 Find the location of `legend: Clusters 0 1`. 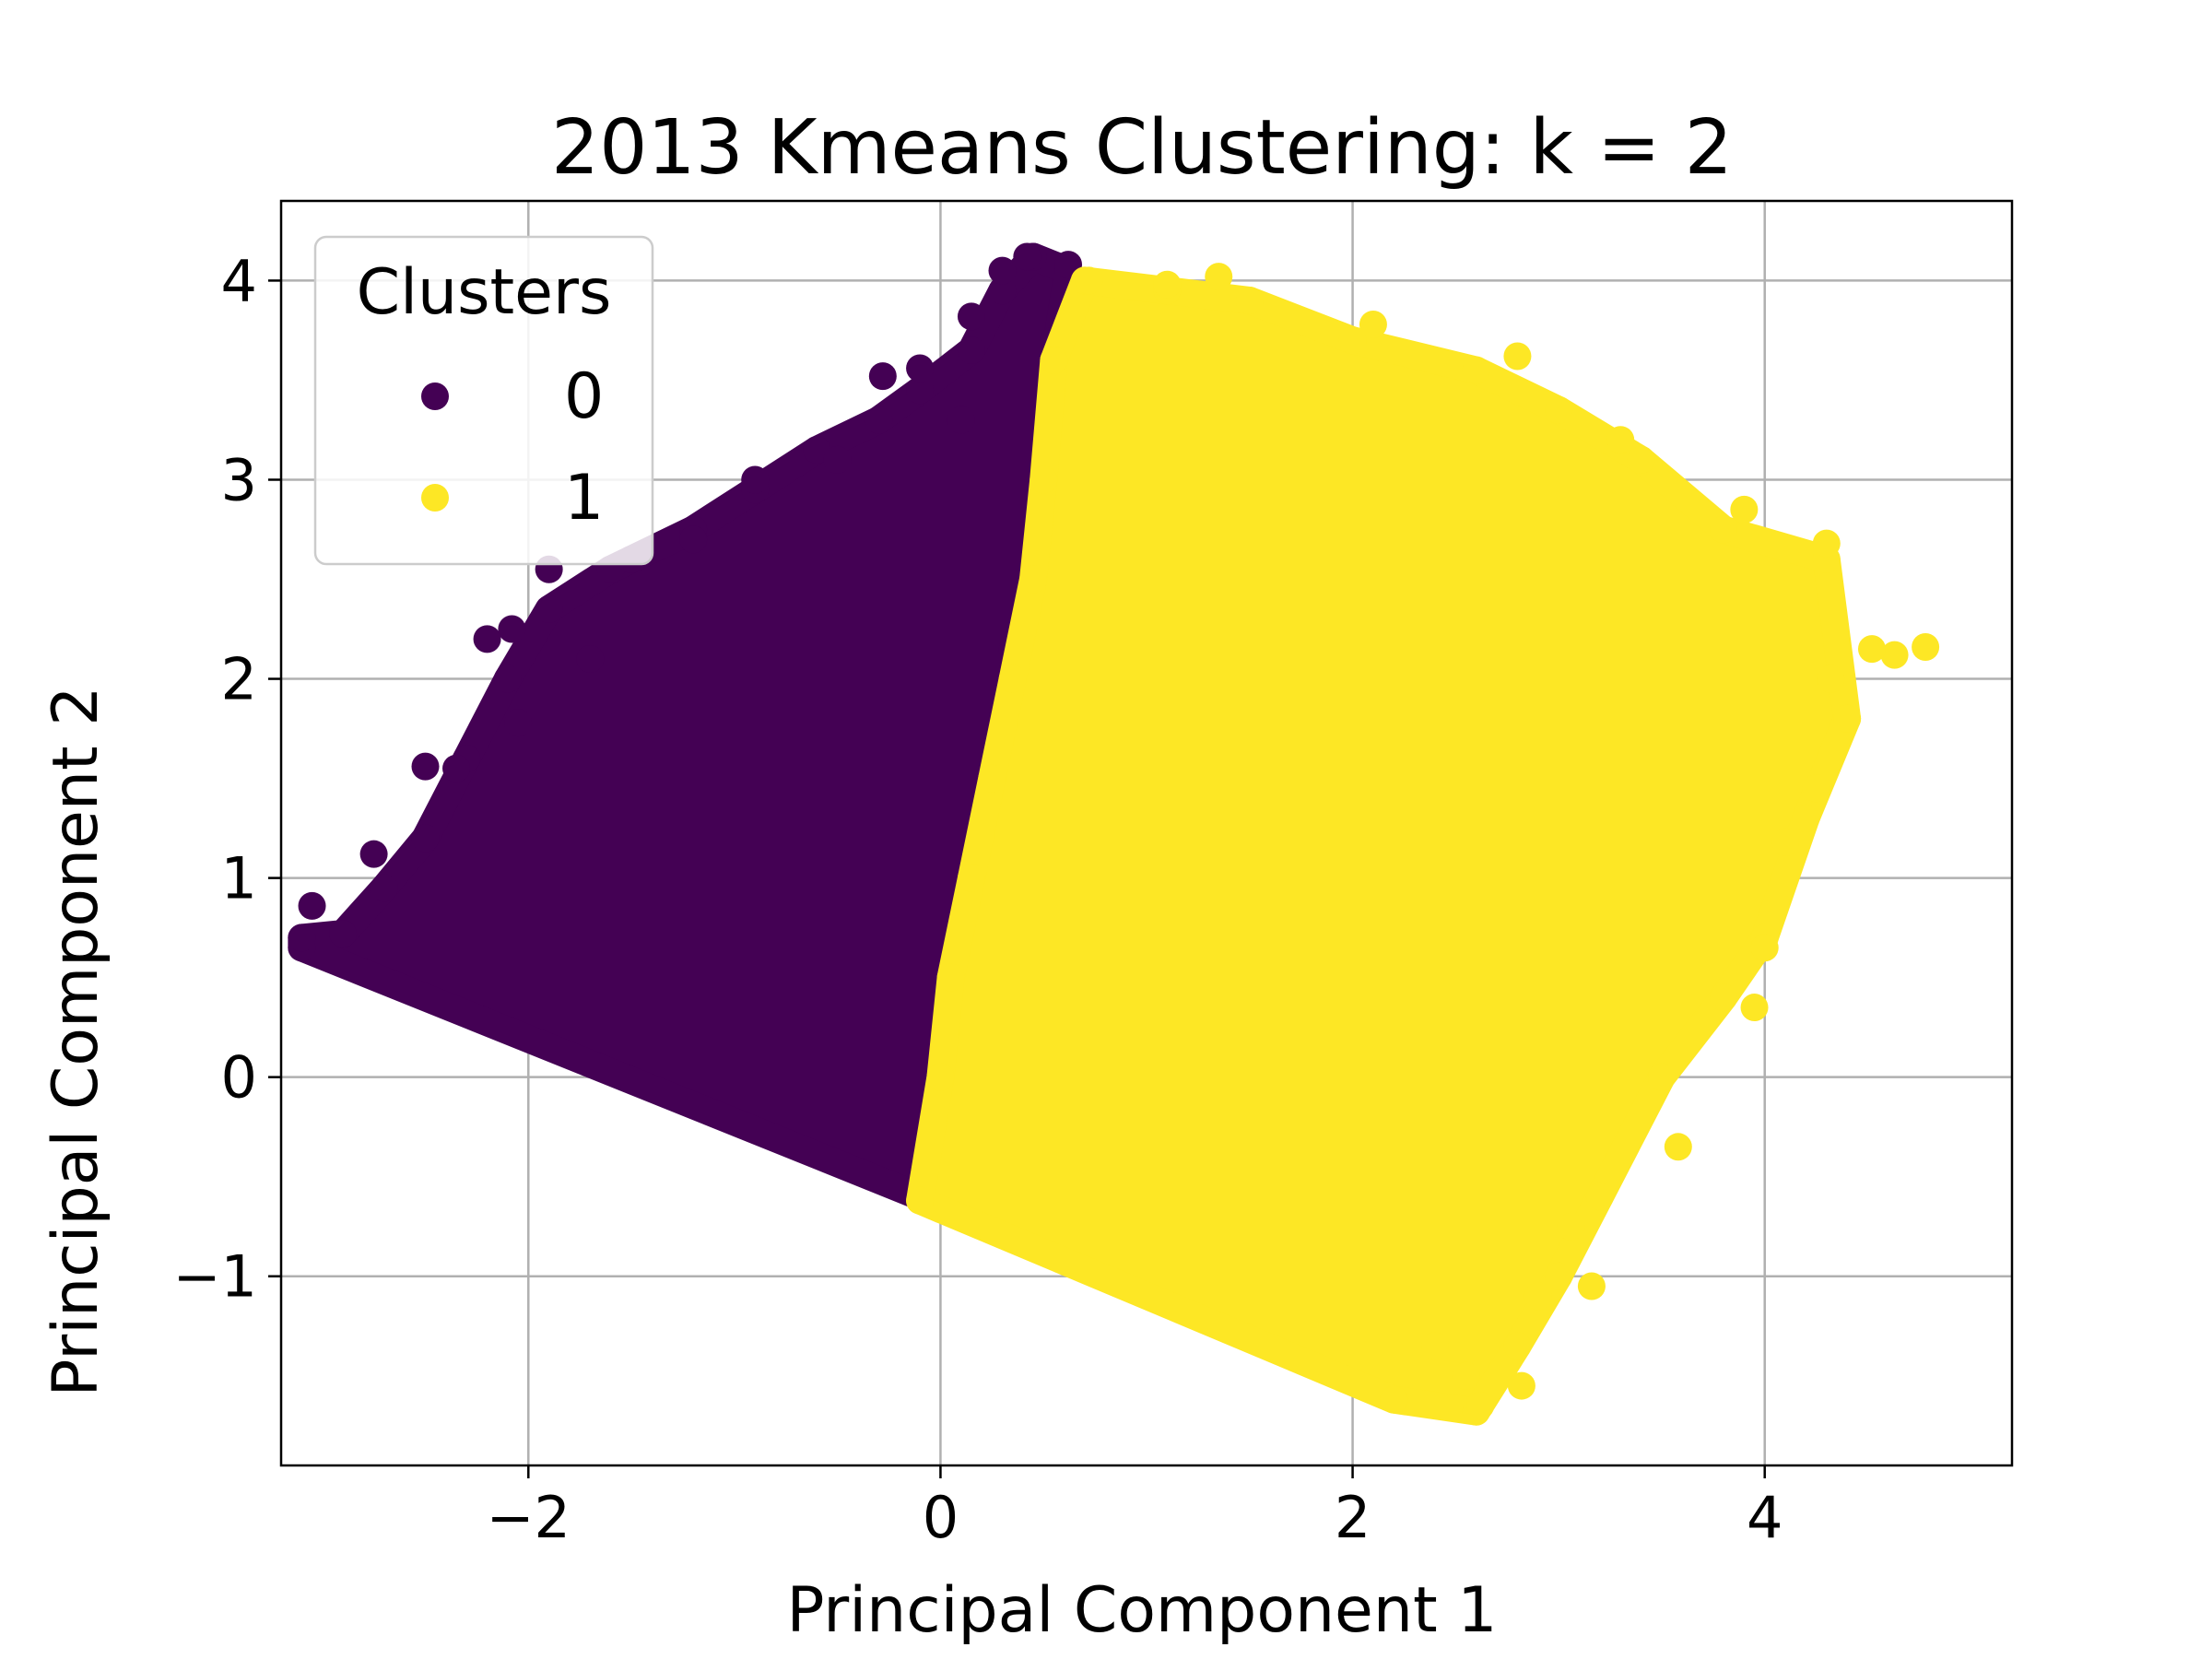

legend: Clusters 0 1 is located at coordinates (483, 400).